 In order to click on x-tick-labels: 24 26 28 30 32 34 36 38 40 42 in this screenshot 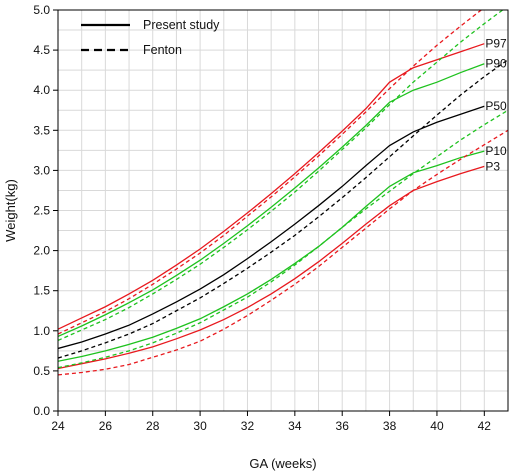, I will do `click(271, 426)`.